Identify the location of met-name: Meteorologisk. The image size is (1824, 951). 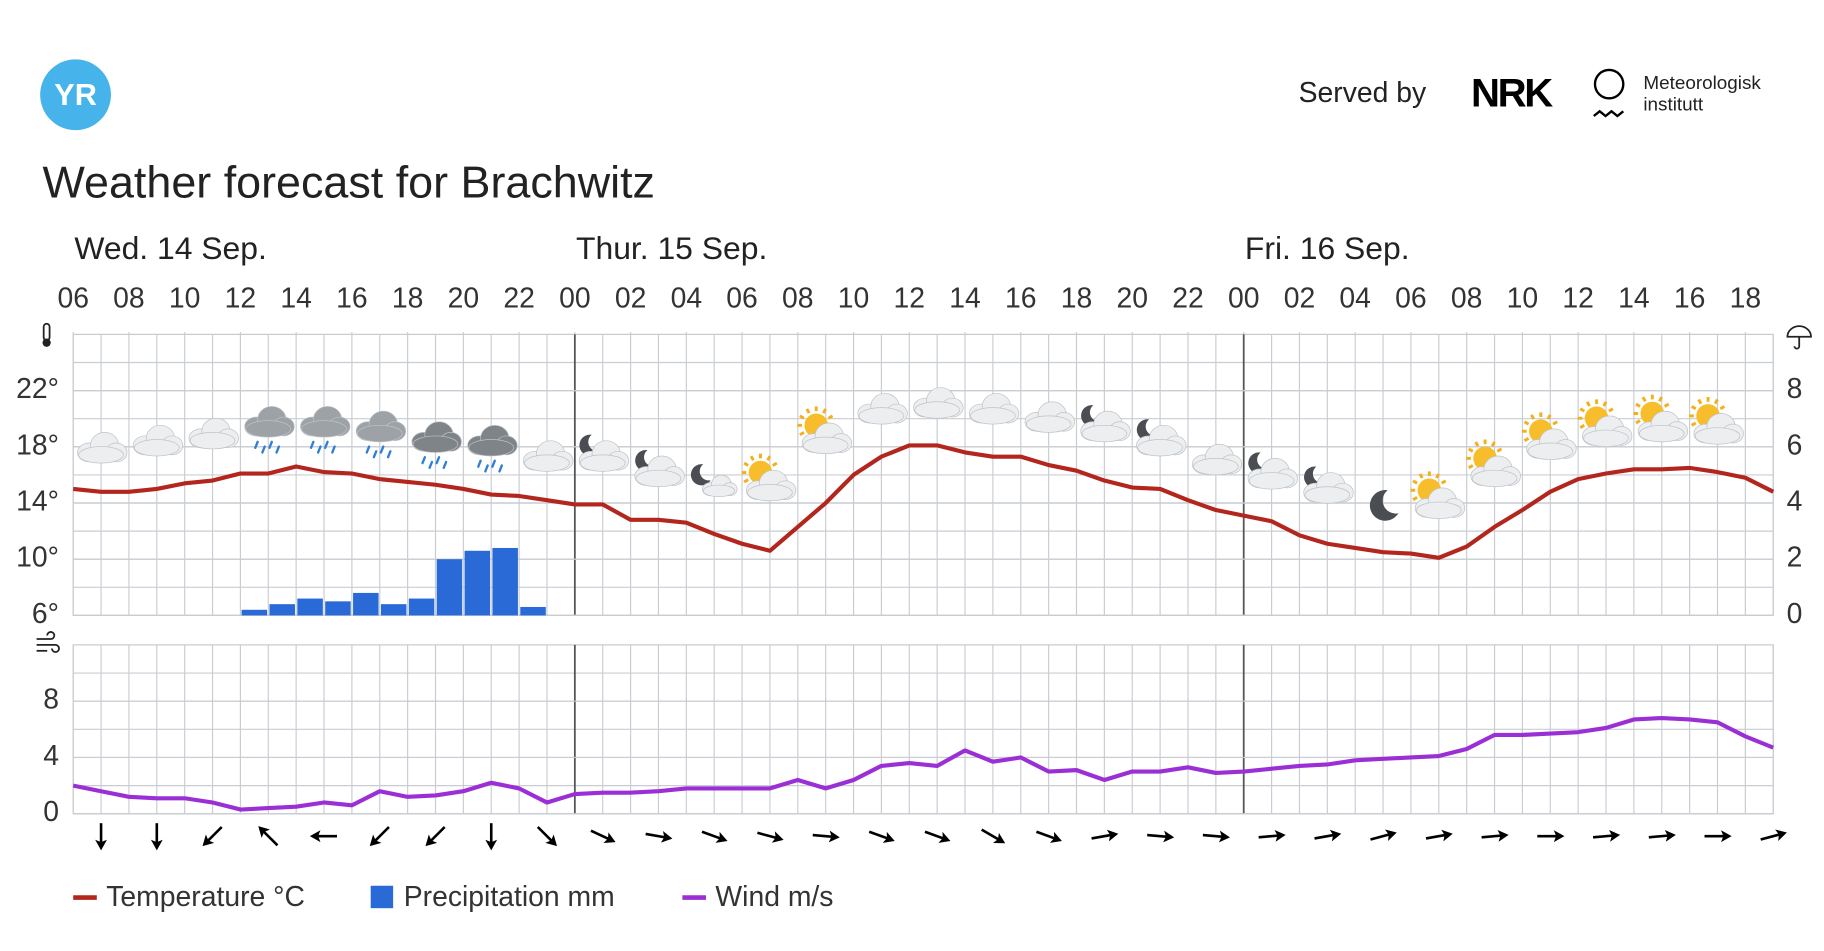
(1702, 83).